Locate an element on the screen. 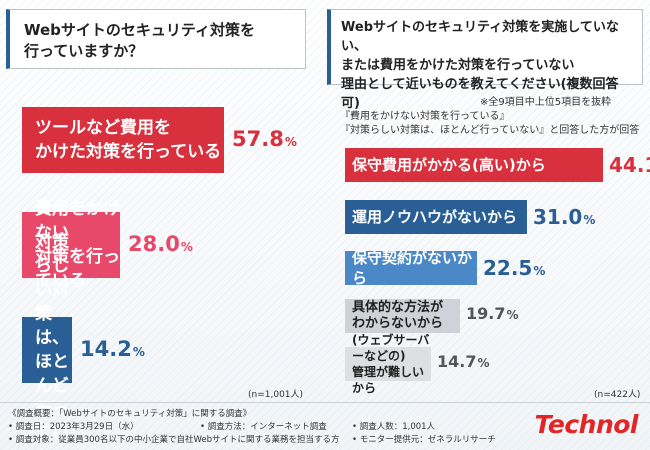 The height and width of the screenshot is (450, 650). right-bar-value: 31.0% is located at coordinates (564, 217).